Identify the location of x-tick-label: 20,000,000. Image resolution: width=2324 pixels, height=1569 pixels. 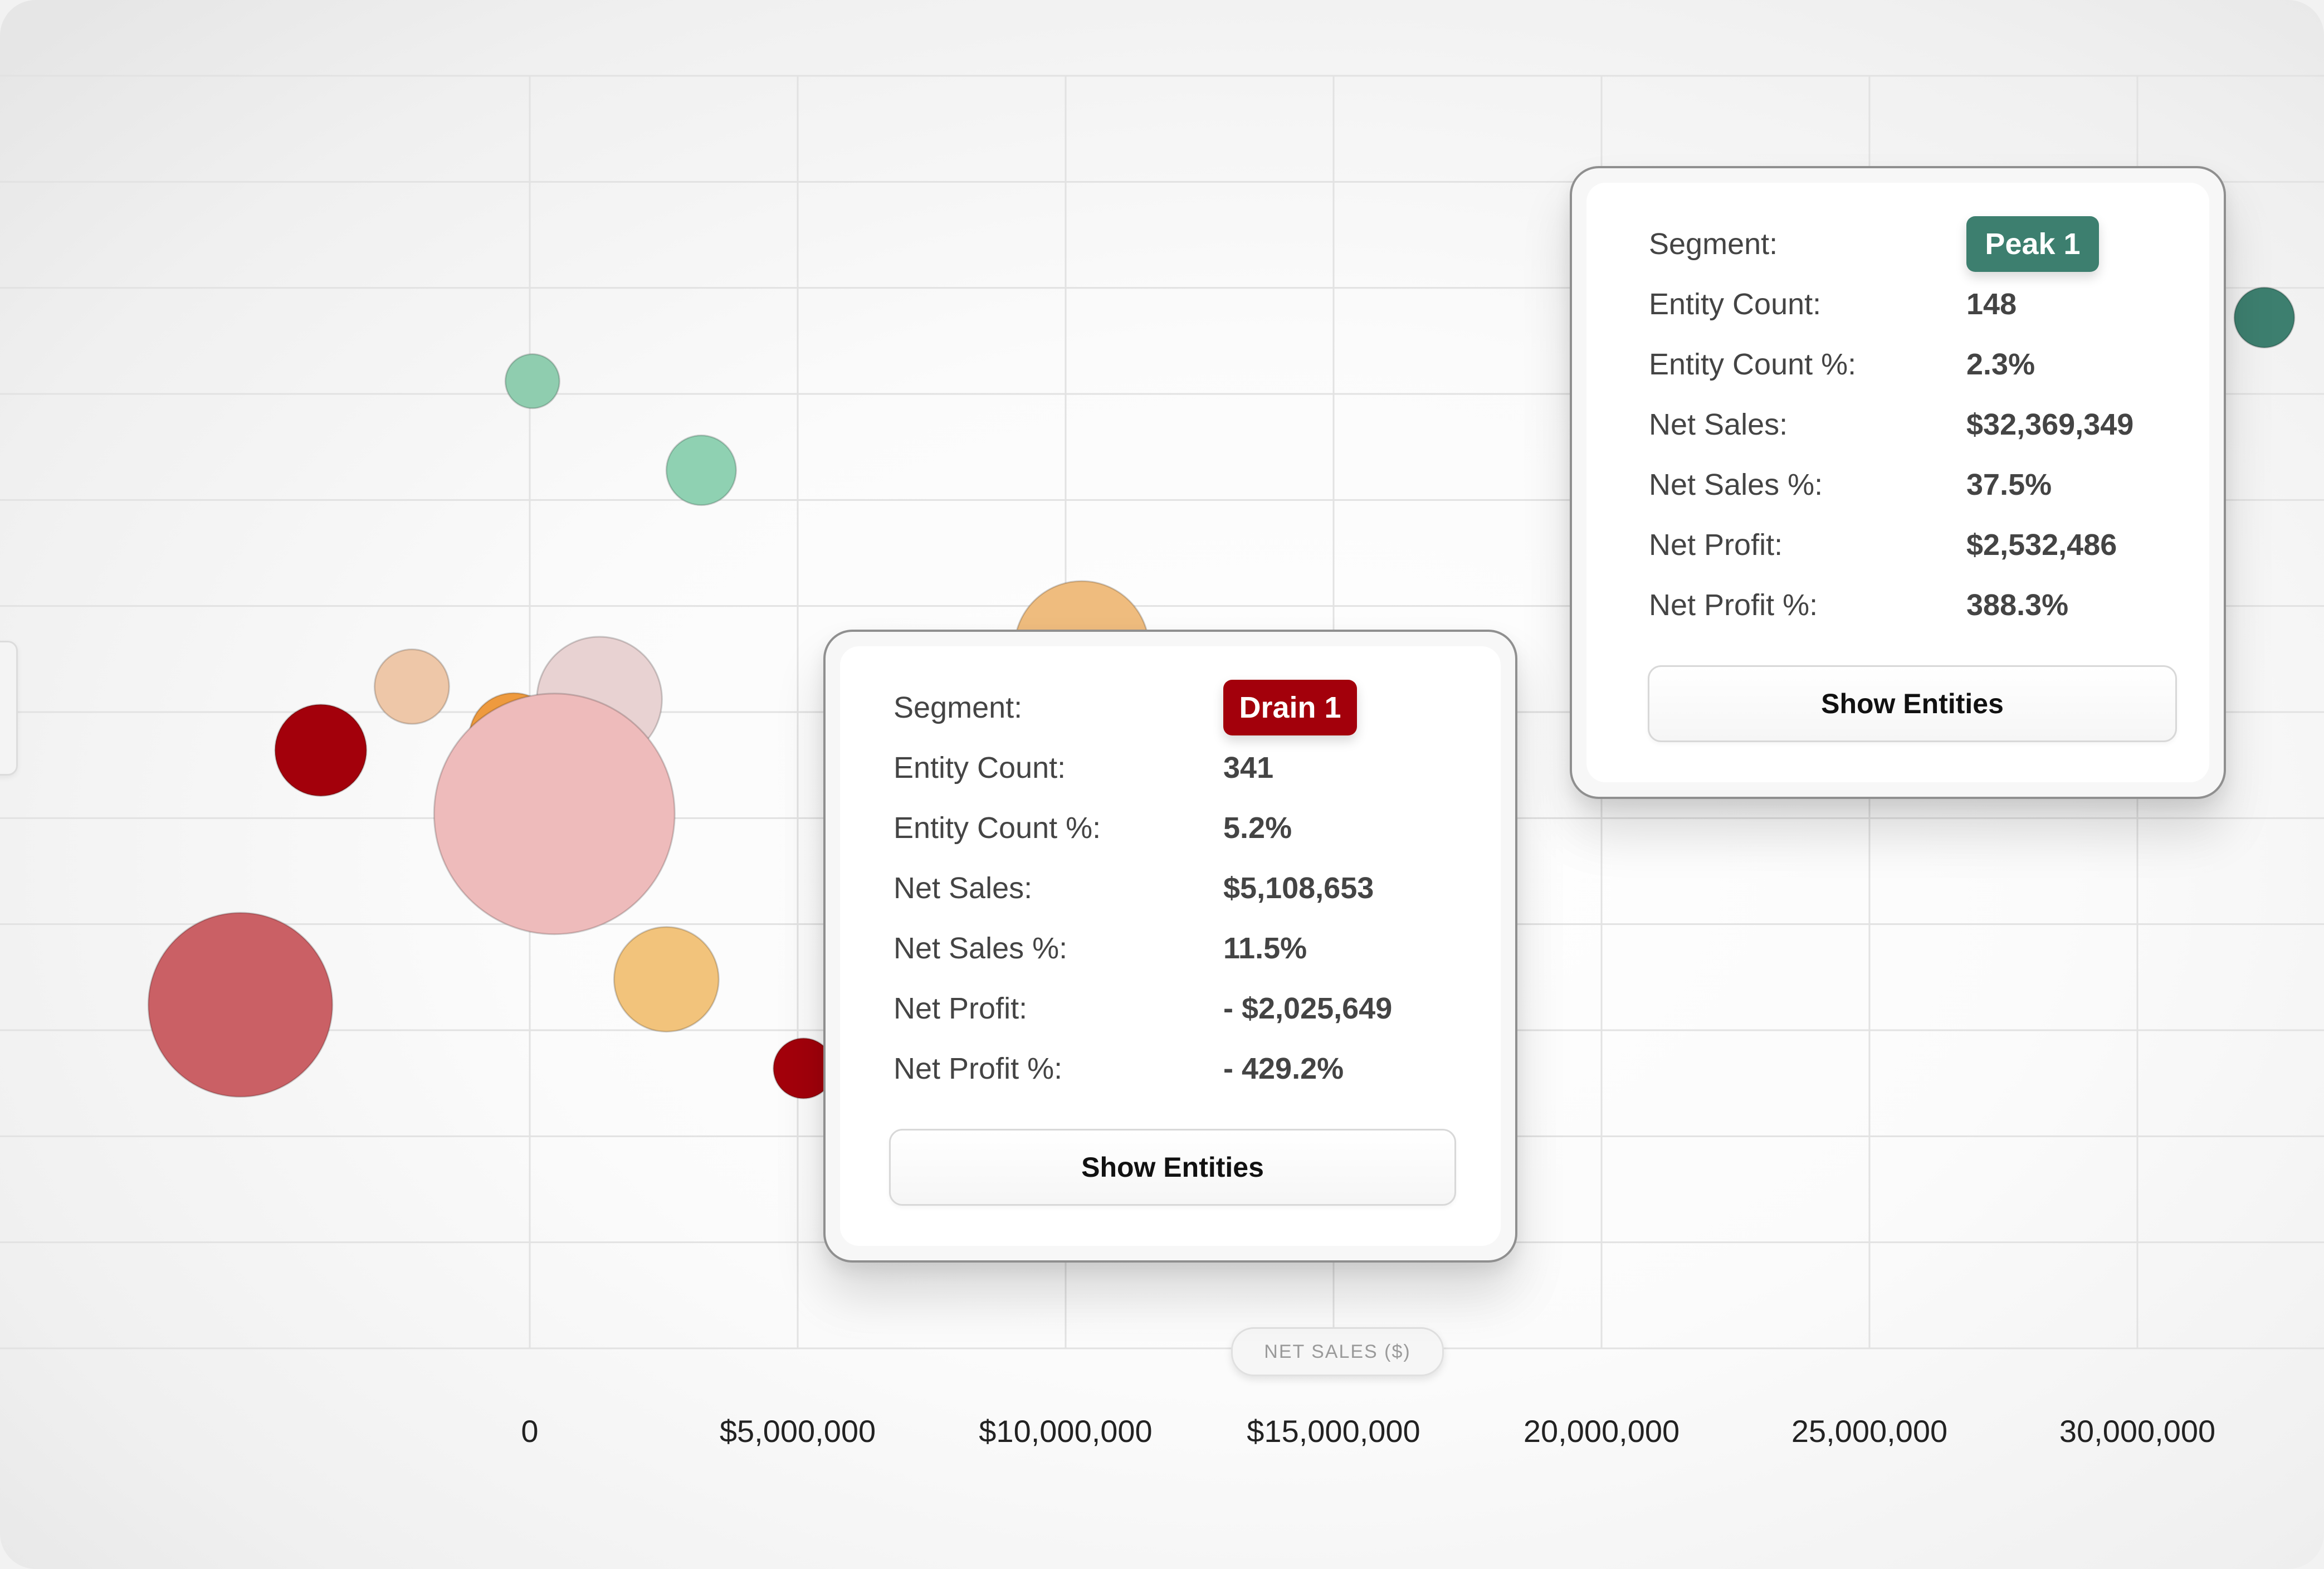
(1601, 1431).